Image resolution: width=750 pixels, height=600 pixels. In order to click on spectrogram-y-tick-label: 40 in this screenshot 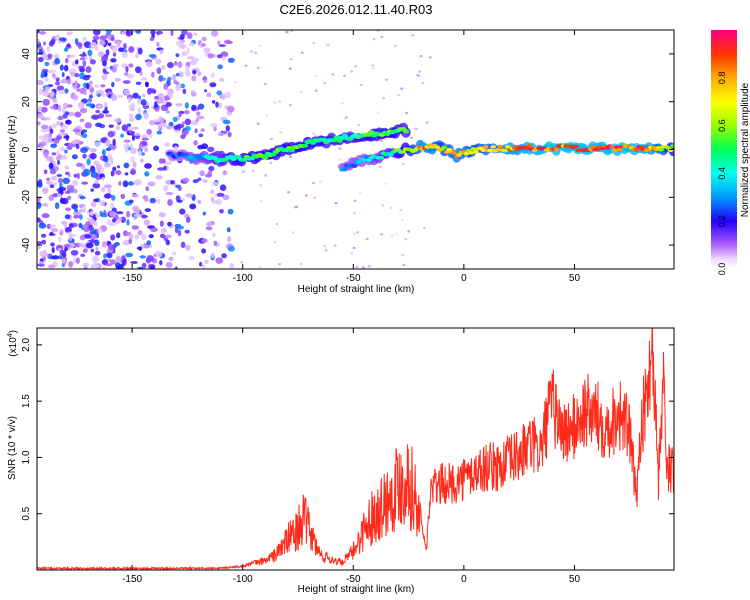, I will do `click(26, 54)`.